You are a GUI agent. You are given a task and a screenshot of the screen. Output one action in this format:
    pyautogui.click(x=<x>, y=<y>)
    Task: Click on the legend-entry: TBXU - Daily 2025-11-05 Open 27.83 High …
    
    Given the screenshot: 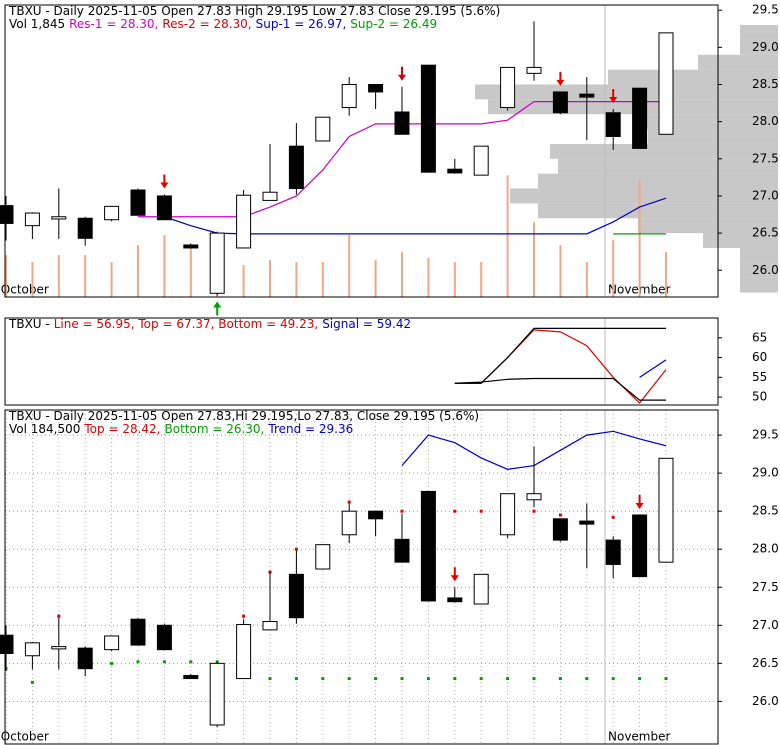 What is the action you would take?
    pyautogui.click(x=254, y=11)
    